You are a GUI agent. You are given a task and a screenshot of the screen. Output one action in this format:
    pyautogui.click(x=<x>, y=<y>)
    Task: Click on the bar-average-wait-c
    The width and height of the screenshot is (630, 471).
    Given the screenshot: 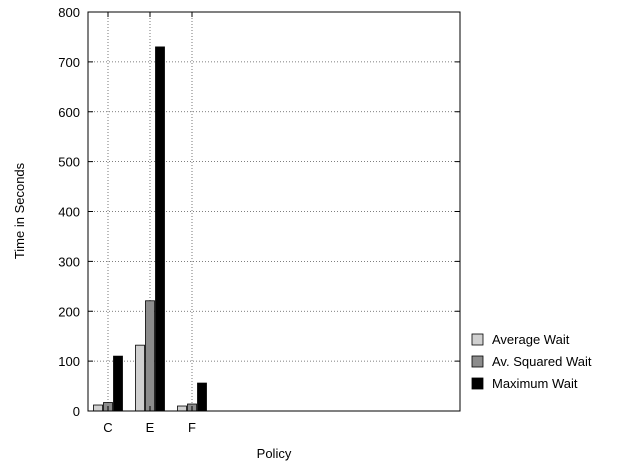 What is the action you would take?
    pyautogui.click(x=98, y=408)
    